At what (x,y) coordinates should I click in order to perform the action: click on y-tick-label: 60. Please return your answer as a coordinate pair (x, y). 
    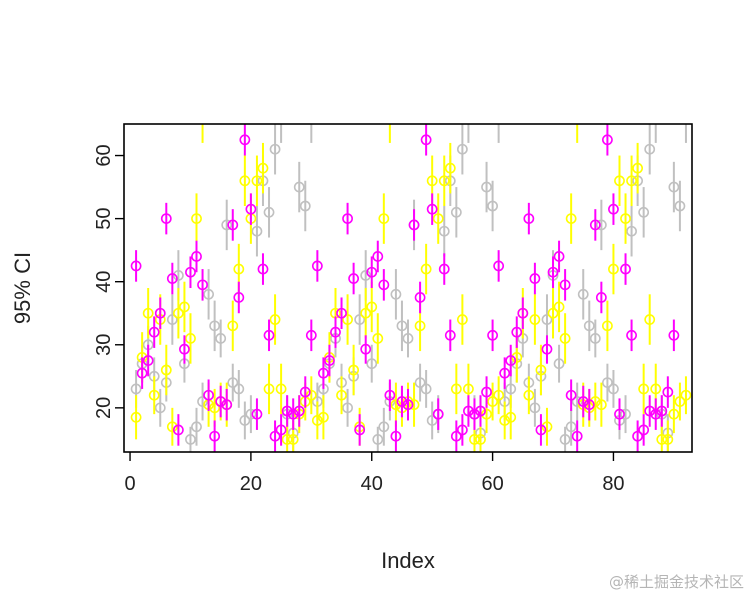
    Looking at the image, I should click on (104, 155).